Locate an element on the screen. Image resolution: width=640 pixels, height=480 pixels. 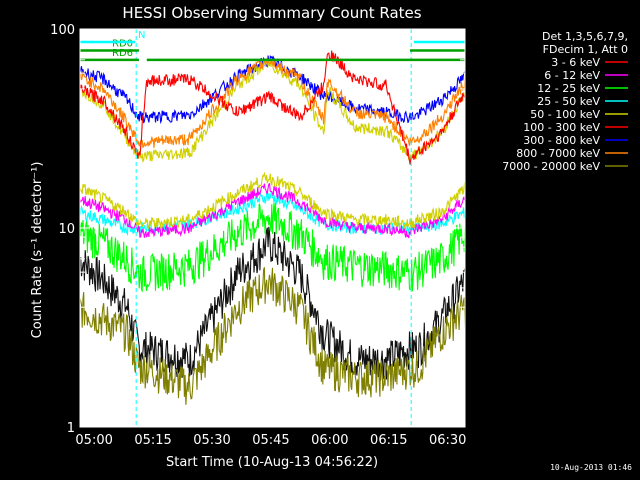
y-axis-label: Count Rate (s⁻¹ detector⁻¹) is located at coordinates (37, 250).